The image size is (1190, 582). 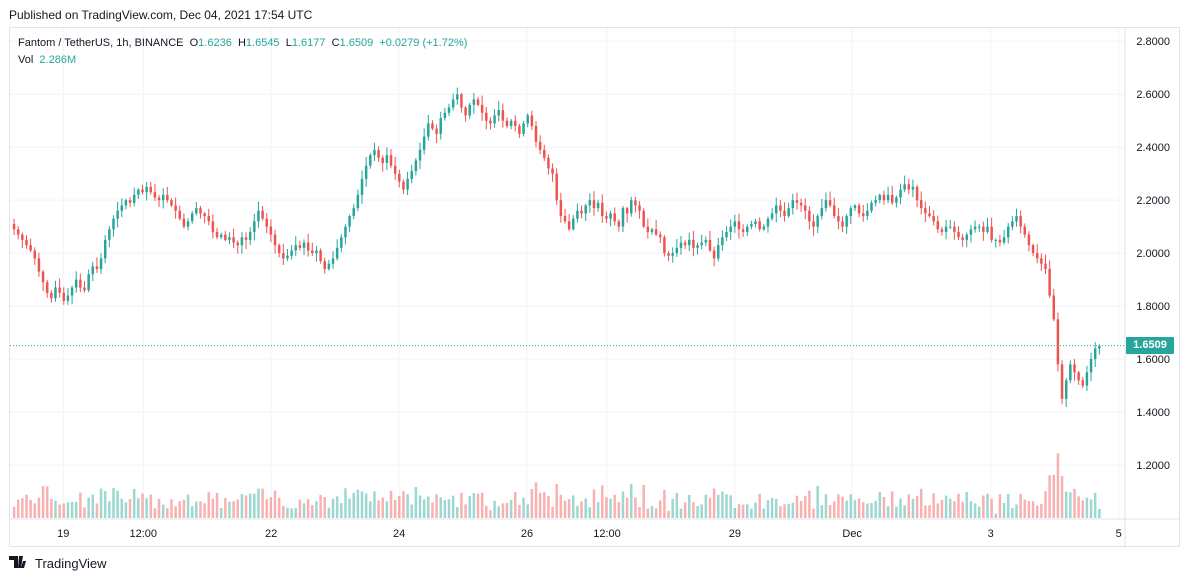 What do you see at coordinates (194, 43) in the screenshot?
I see `open-label: O` at bounding box center [194, 43].